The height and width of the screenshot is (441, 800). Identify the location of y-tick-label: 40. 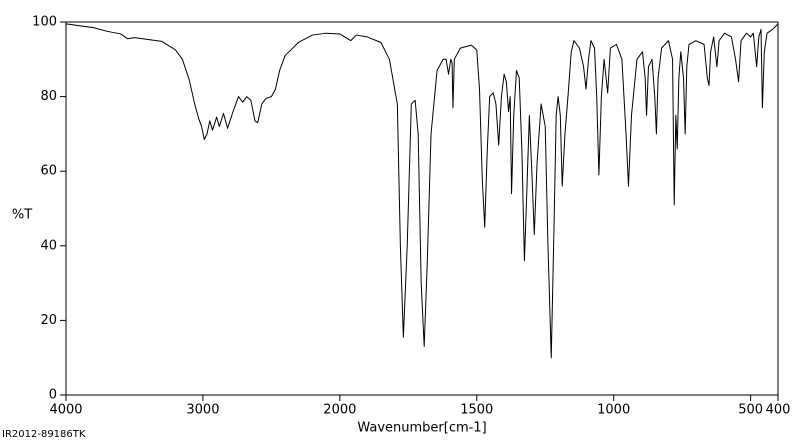
(48, 245).